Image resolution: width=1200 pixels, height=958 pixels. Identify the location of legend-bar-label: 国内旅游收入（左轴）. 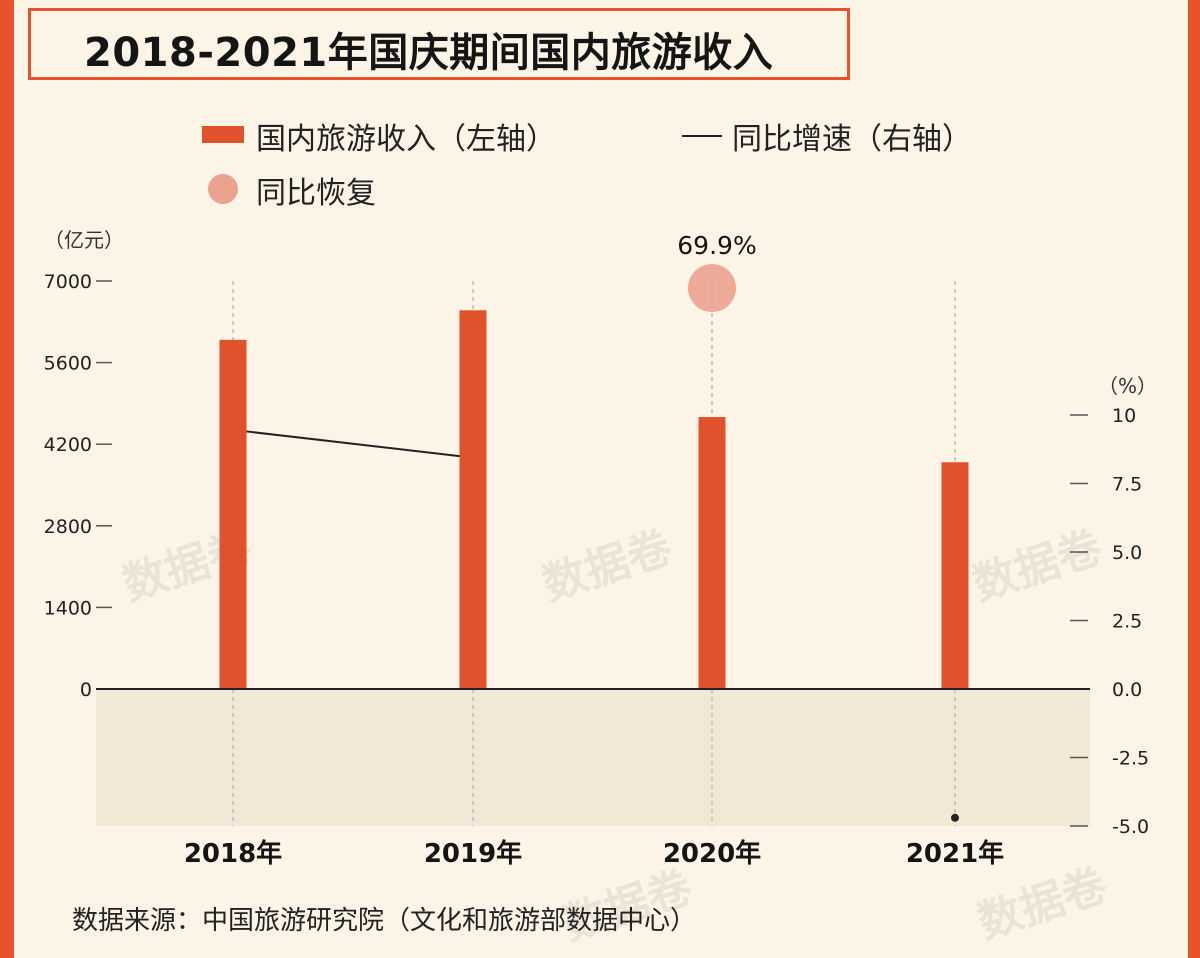
(406, 139).